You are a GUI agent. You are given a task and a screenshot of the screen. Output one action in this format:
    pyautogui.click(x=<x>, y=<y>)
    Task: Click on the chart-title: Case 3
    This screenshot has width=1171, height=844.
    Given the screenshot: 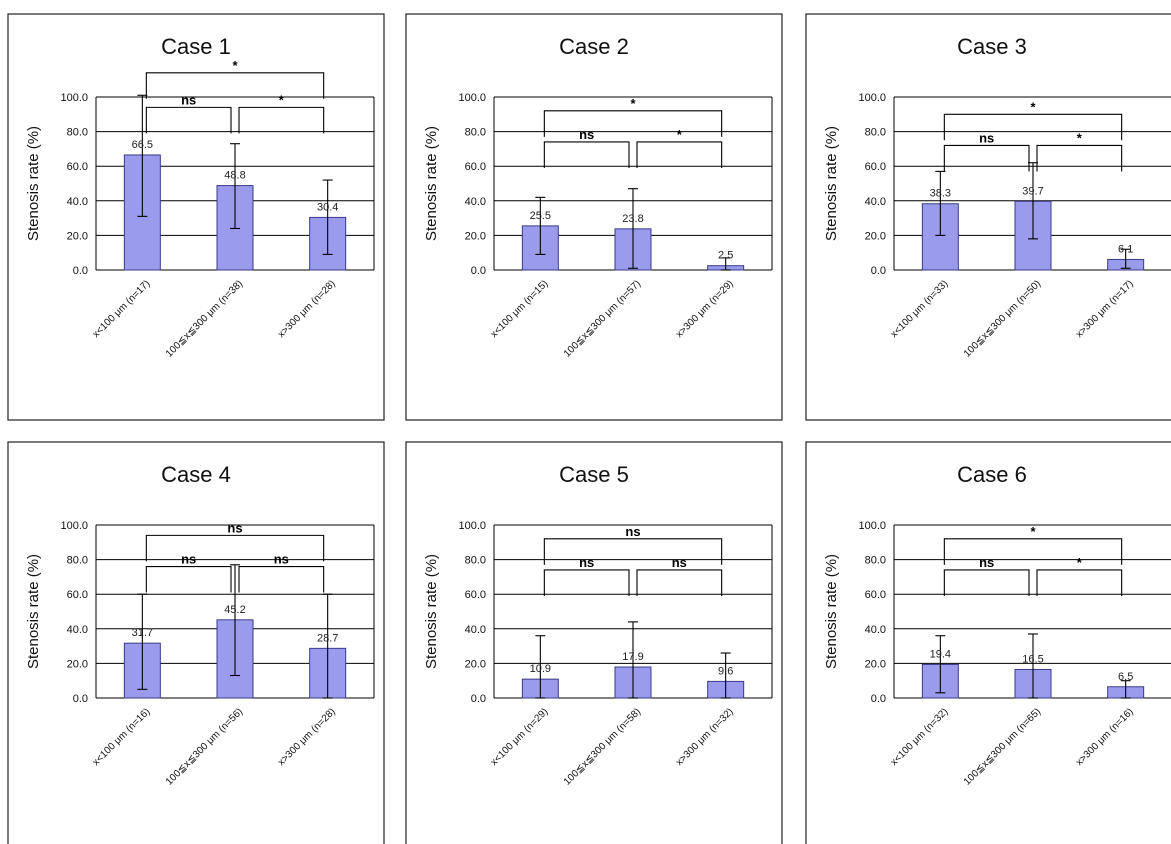 What is the action you would take?
    pyautogui.click(x=992, y=46)
    